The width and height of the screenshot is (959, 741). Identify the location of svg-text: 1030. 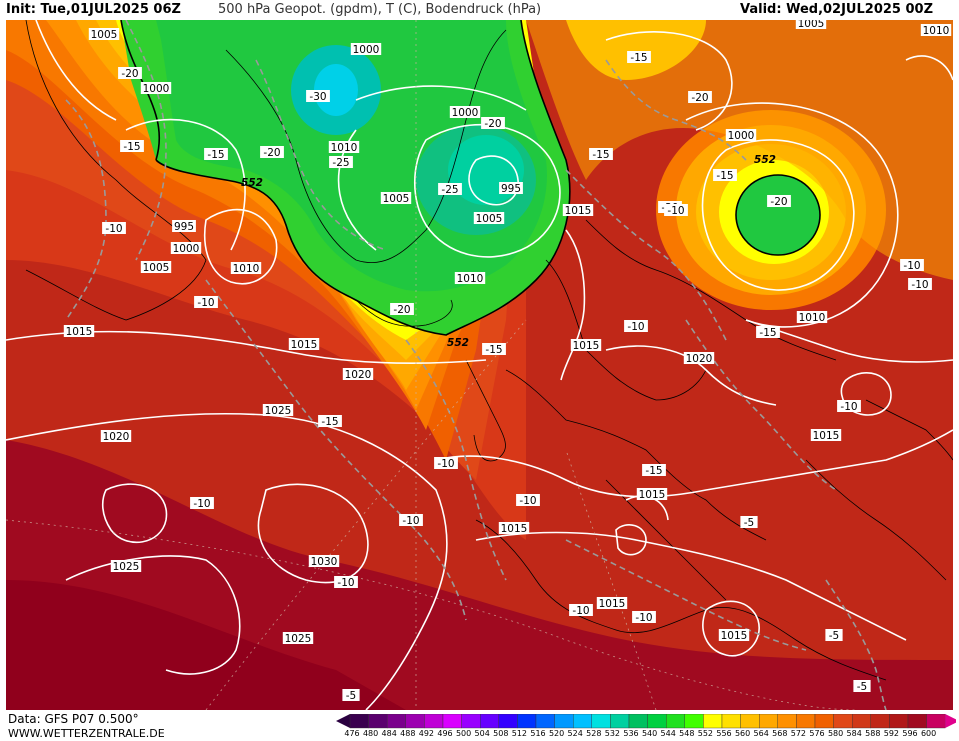
(324, 562).